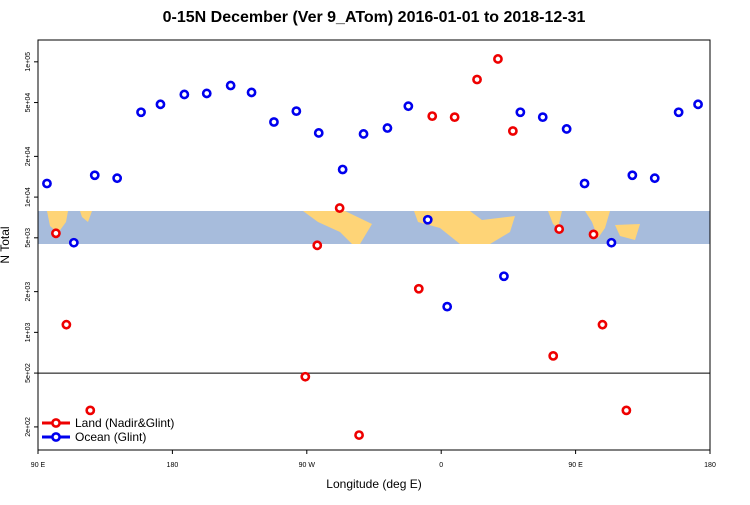  Describe the element at coordinates (28, 332) in the screenshot. I see `y-tick-label: 1e+03` at that location.